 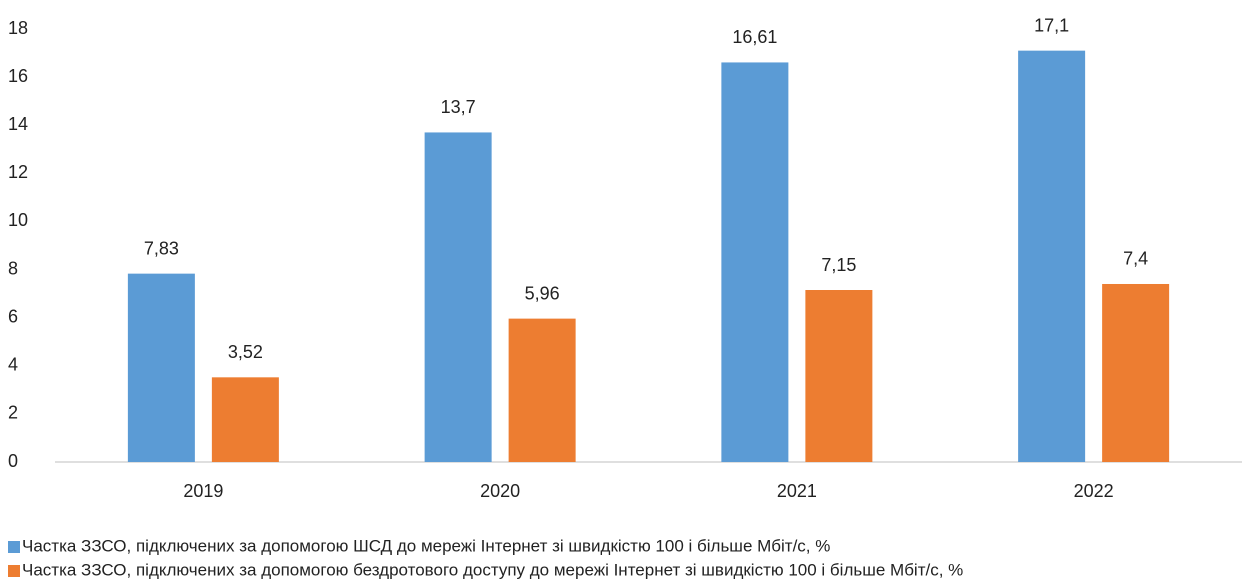 What do you see at coordinates (18, 28) in the screenshot?
I see `y-tick-label: 18` at bounding box center [18, 28].